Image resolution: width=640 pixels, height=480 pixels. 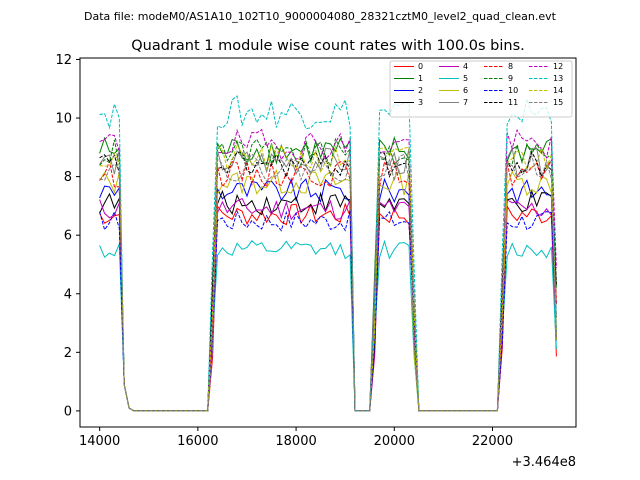 I want to click on y-tick-label: 2, so click(x=68, y=353).